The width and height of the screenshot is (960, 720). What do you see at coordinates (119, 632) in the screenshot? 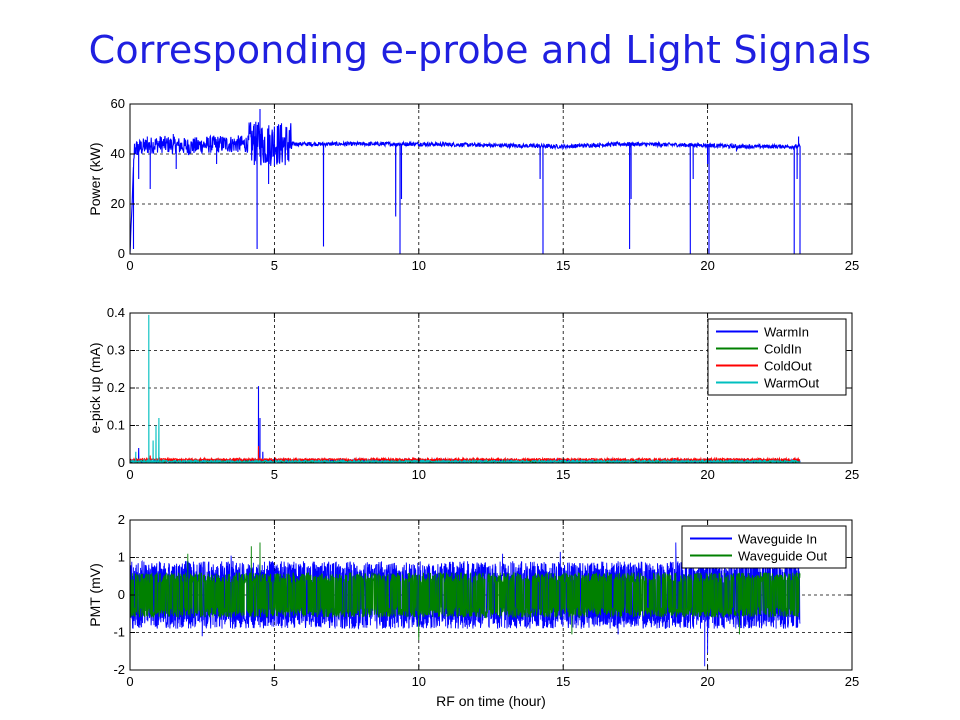
I see `y-tick-label: -1` at bounding box center [119, 632].